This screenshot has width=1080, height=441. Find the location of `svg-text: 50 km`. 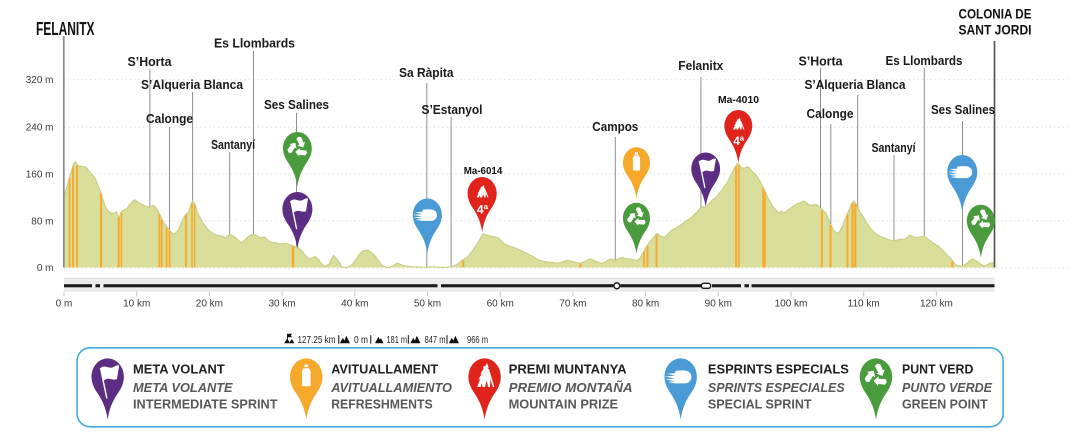

svg-text: 50 km is located at coordinates (427, 304).